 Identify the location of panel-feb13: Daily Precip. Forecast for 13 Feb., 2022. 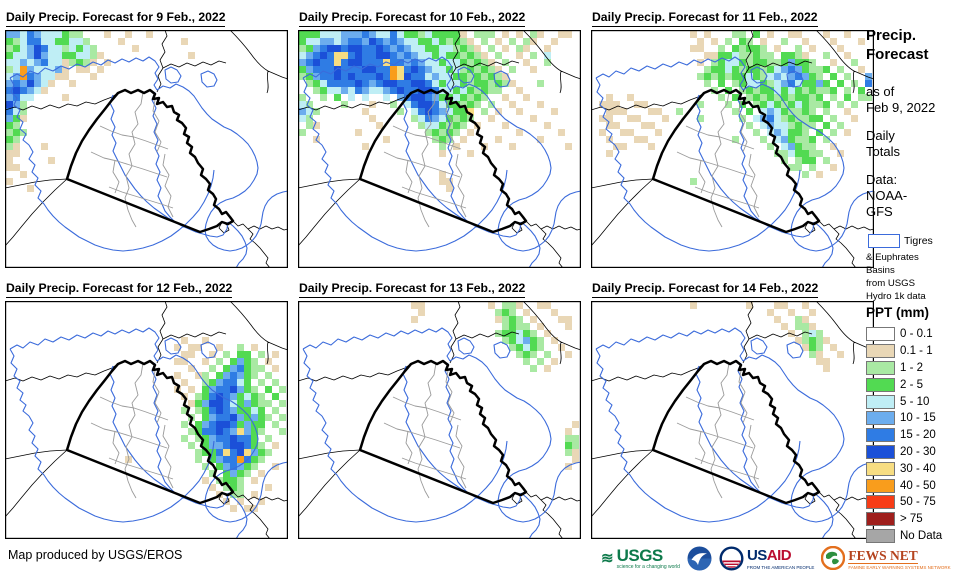
(439, 409).